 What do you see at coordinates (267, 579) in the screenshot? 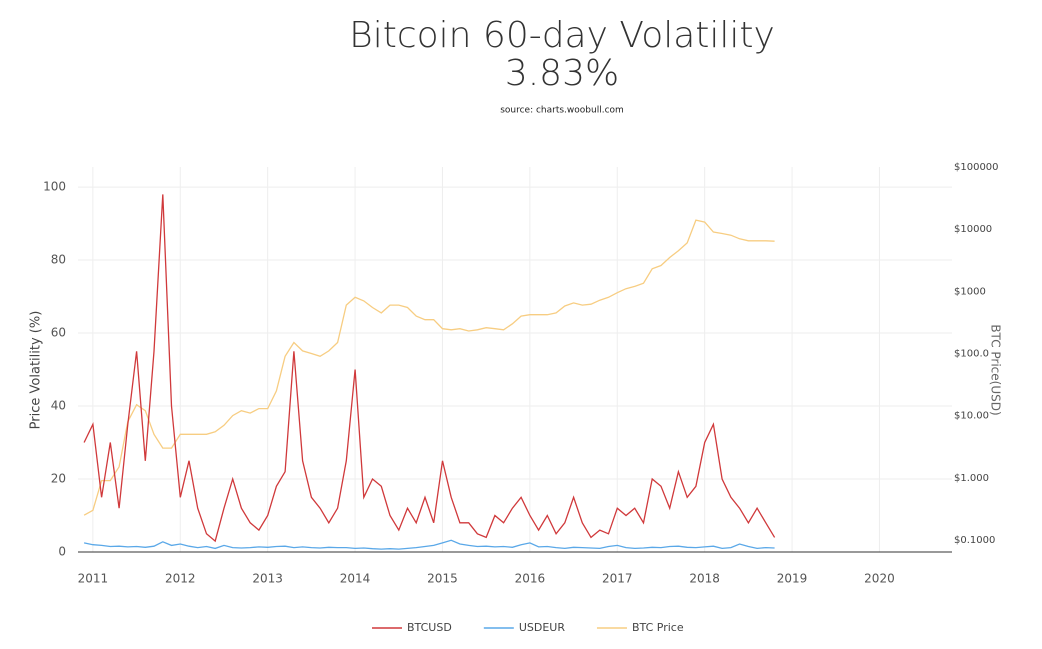
I see `x-tick-label: 2013` at bounding box center [267, 579].